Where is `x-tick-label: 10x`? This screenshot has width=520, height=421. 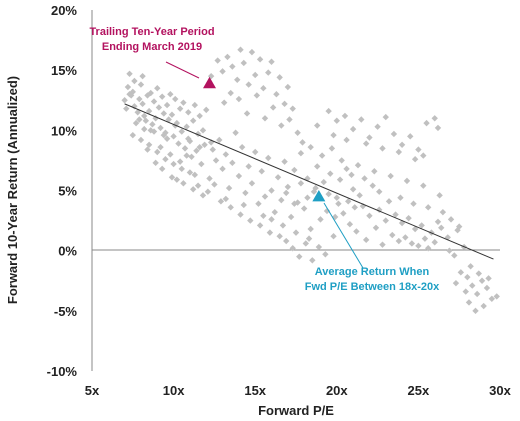 x-tick-label: 10x is located at coordinates (174, 390).